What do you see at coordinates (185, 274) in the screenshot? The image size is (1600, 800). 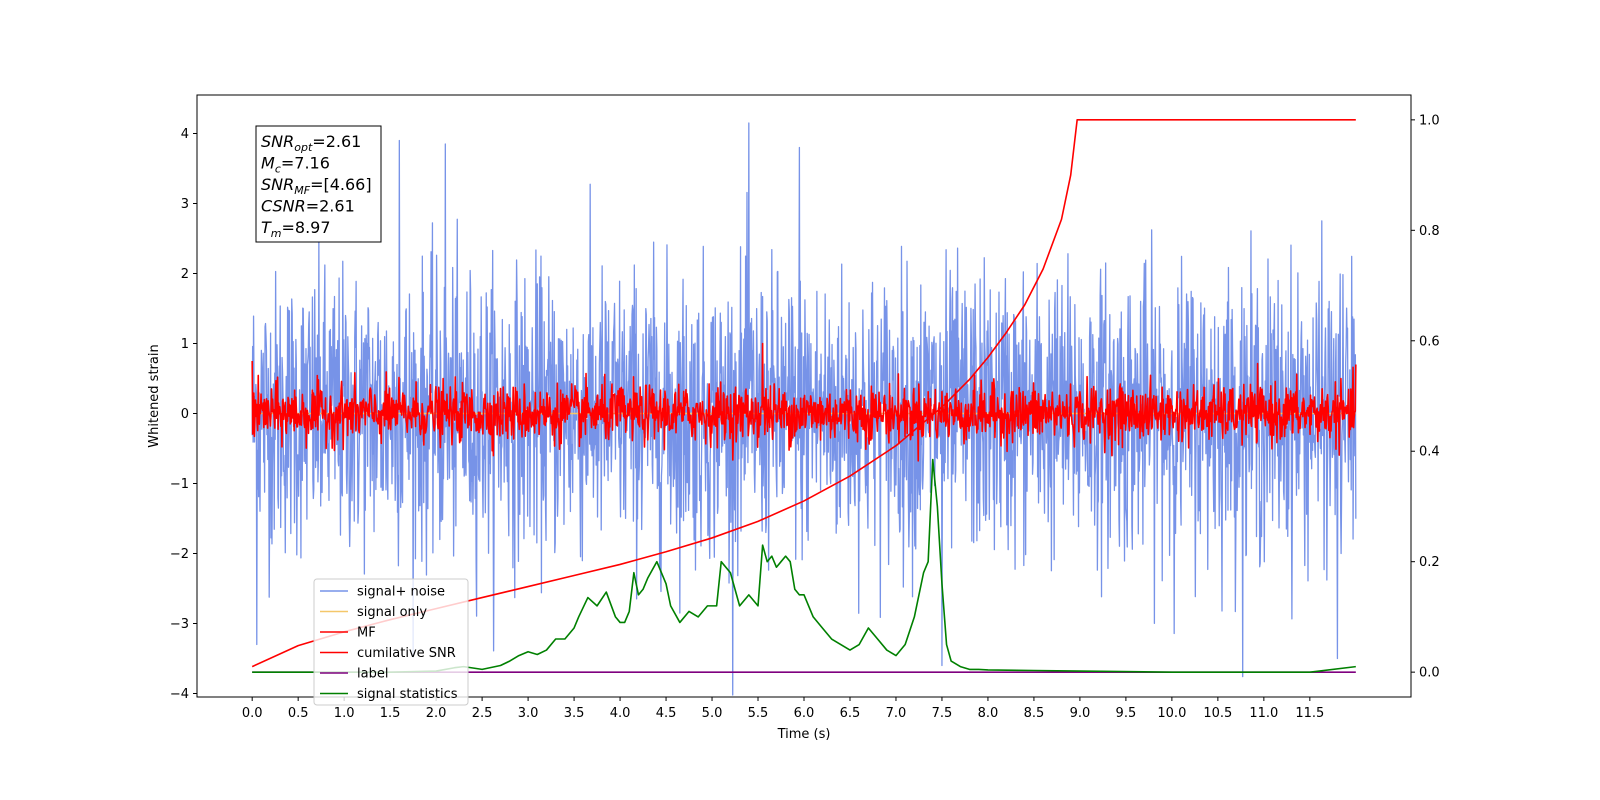 I see `y-tick-label: 2` at bounding box center [185, 274].